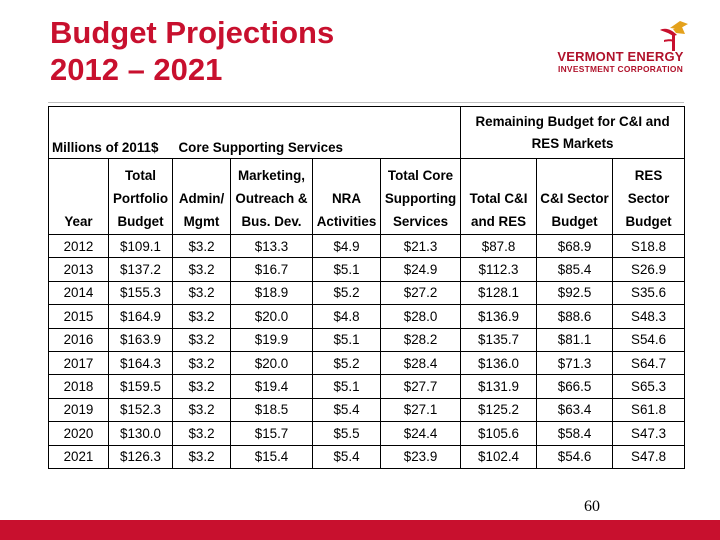  I want to click on column-header-line2: C&I Sector, so click(574, 198).